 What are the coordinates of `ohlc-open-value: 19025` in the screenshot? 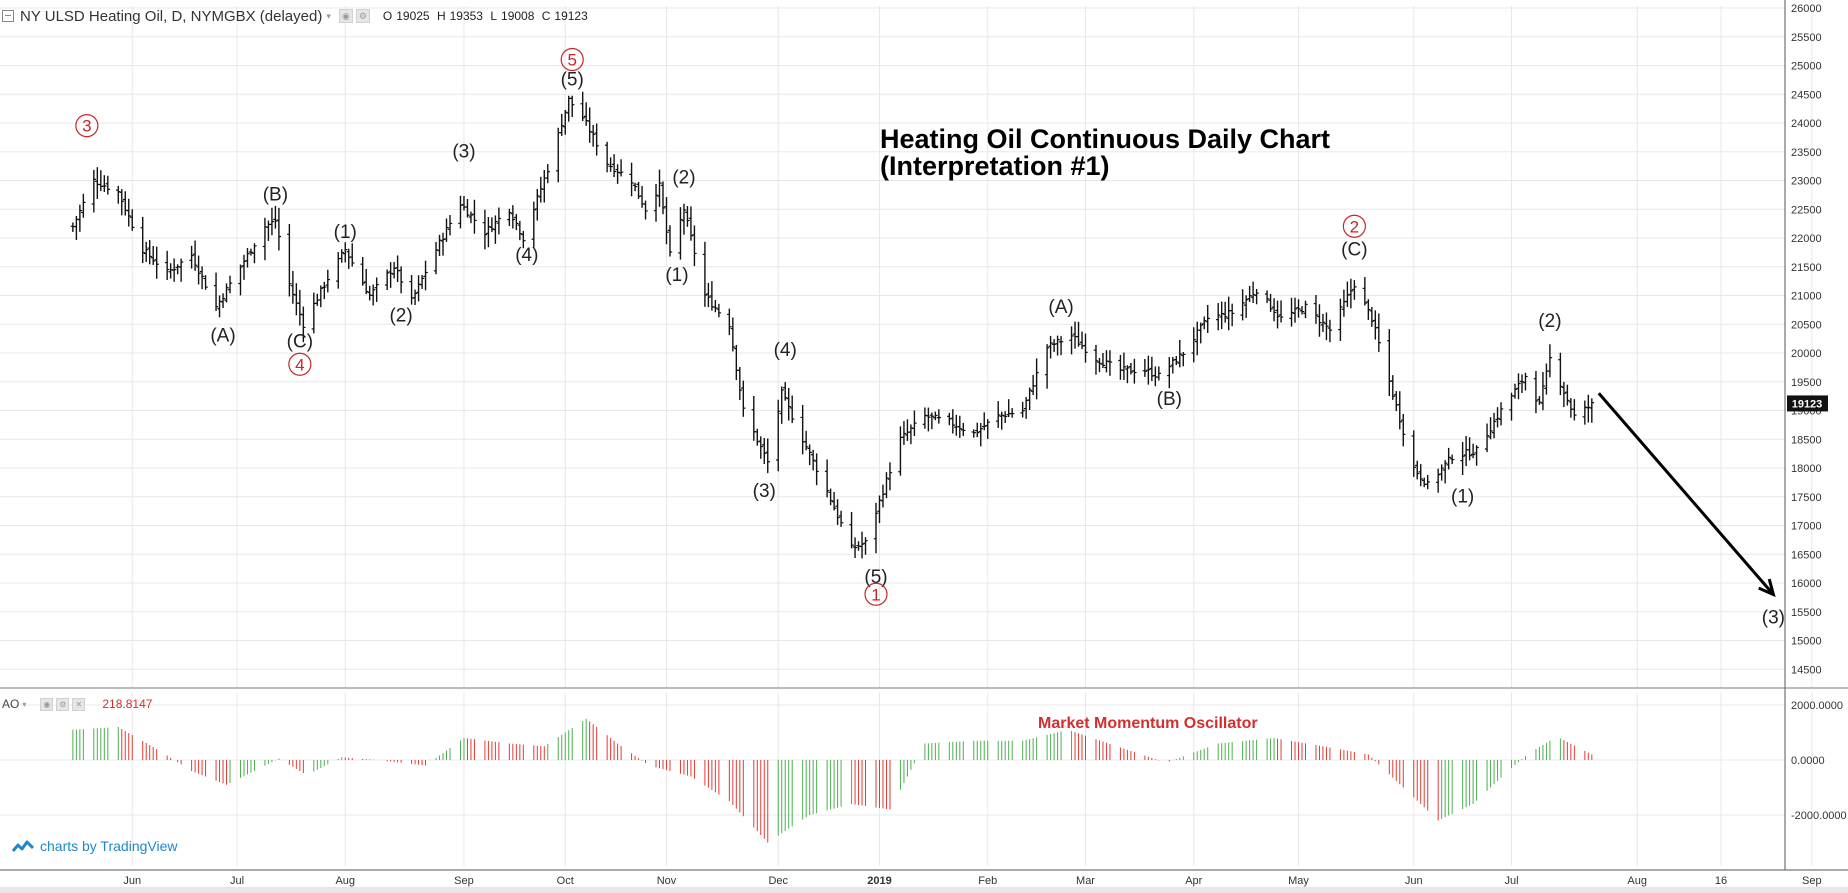 It's located at (413, 16).